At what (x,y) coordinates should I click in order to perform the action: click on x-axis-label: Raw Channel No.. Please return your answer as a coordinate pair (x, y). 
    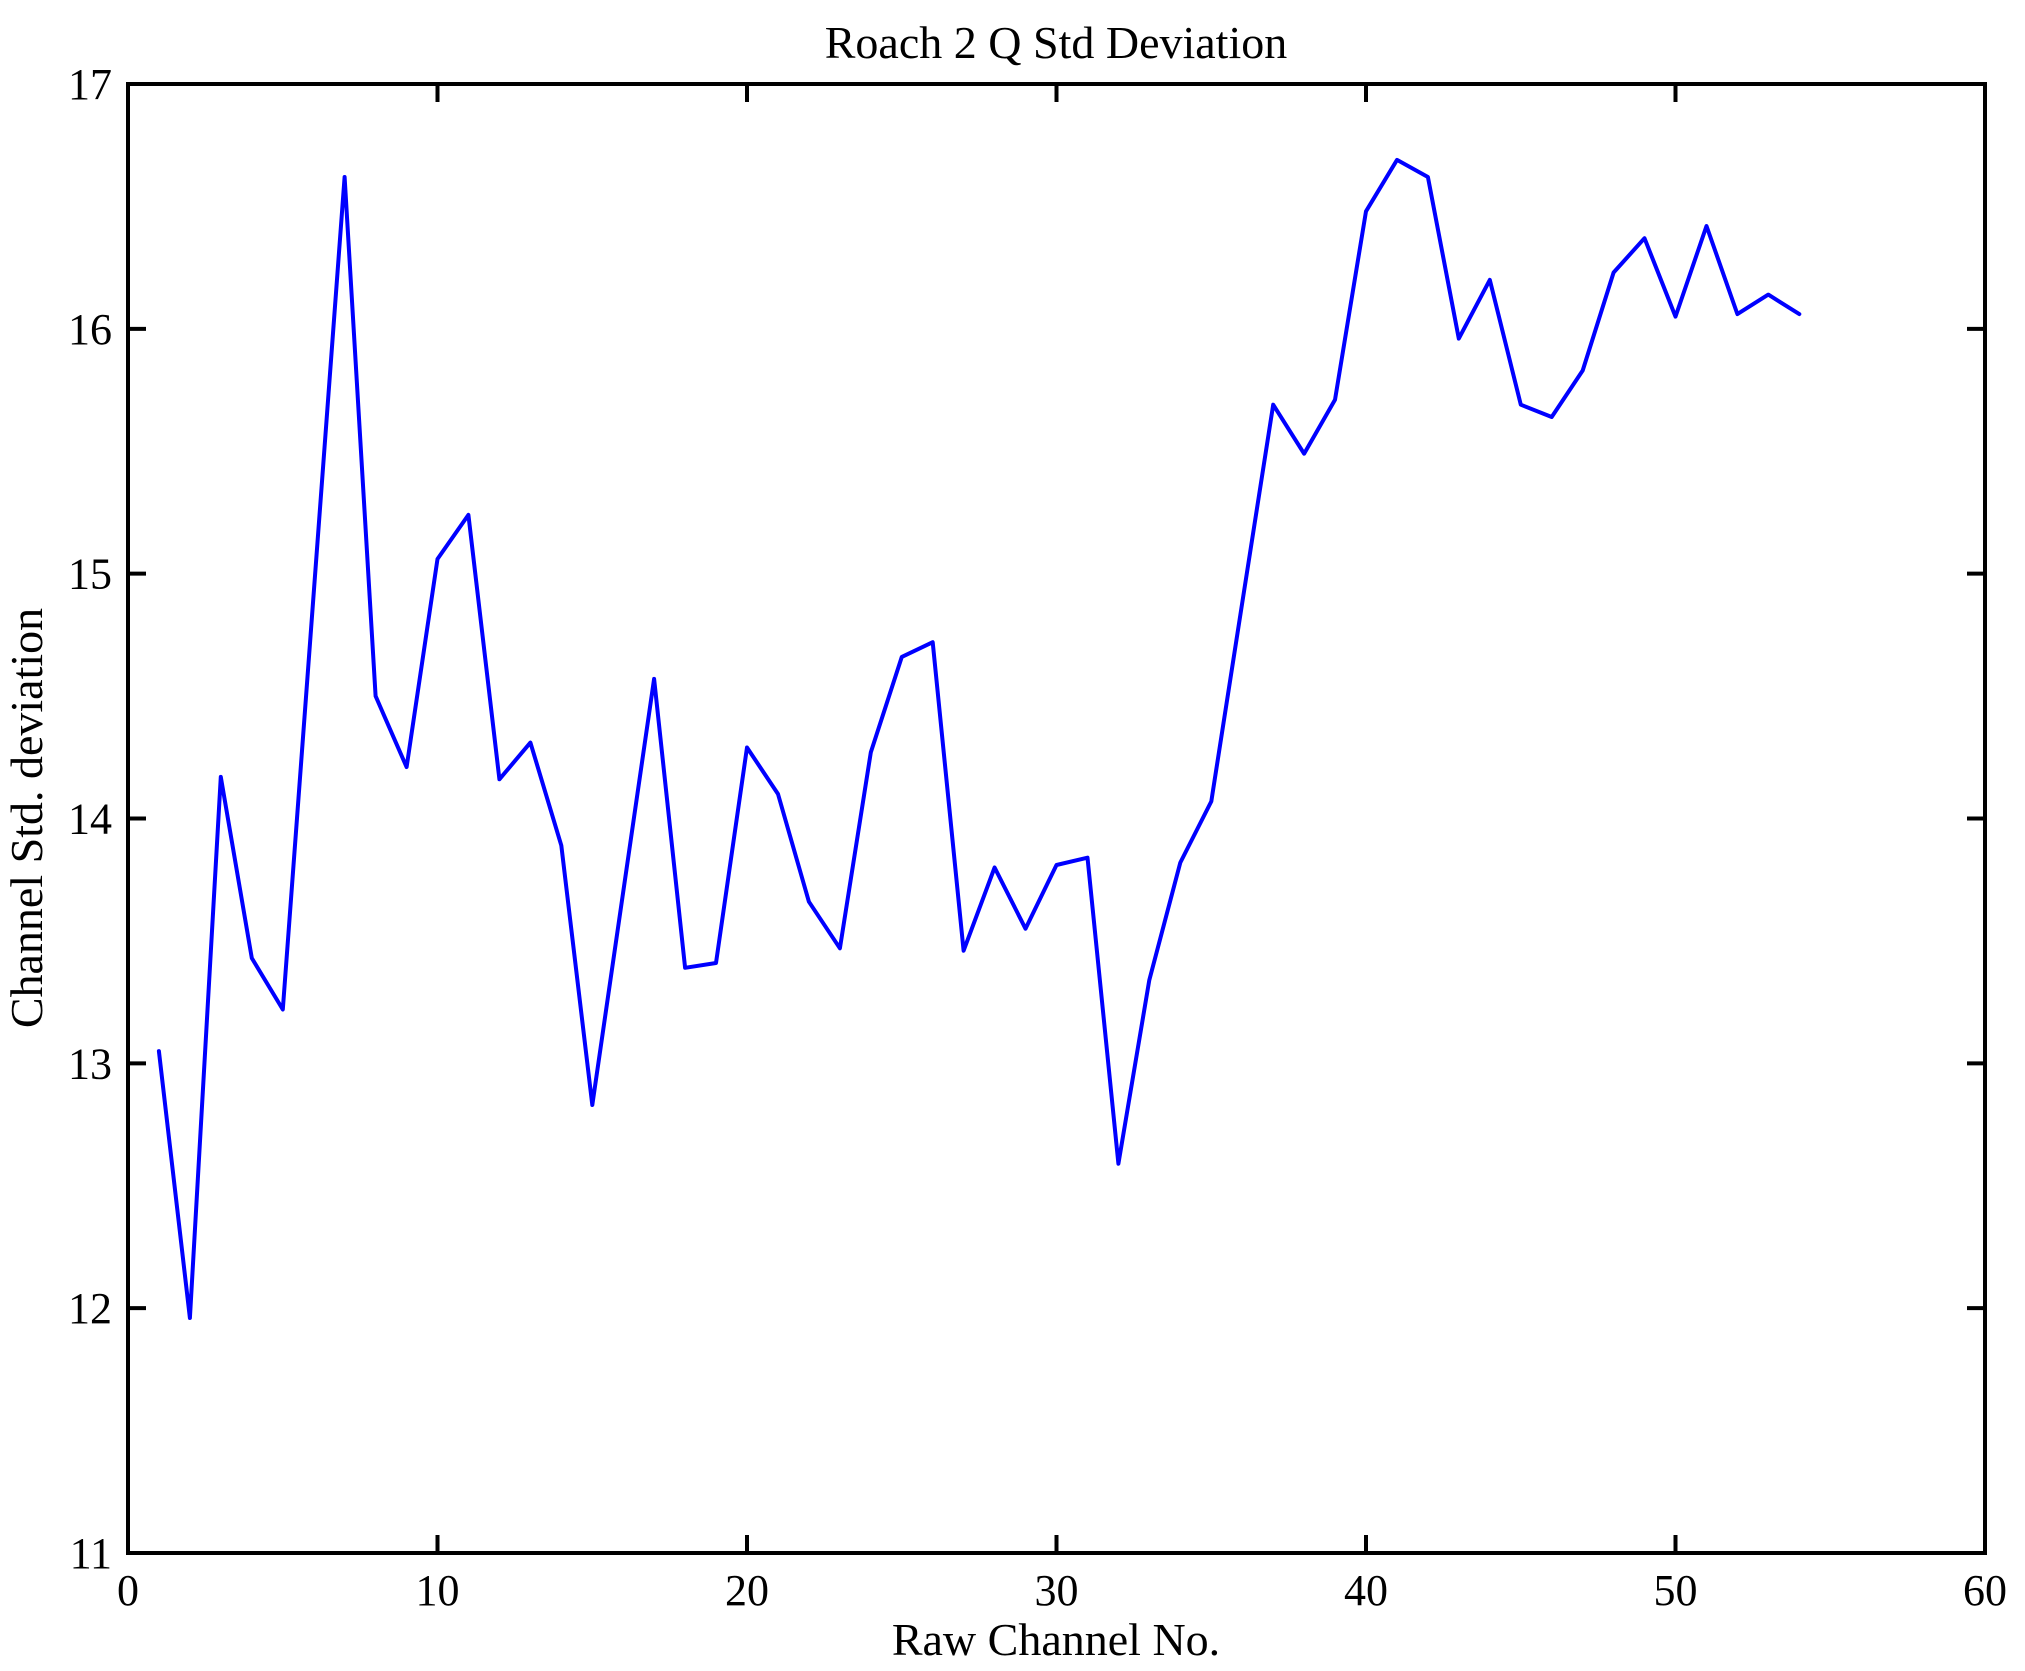
    Looking at the image, I should click on (1056, 1639).